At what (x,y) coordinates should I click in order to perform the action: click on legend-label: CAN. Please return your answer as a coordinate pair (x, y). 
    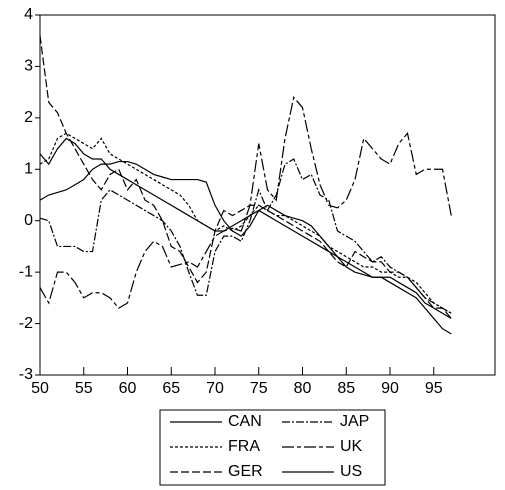
    Looking at the image, I should click on (245, 421).